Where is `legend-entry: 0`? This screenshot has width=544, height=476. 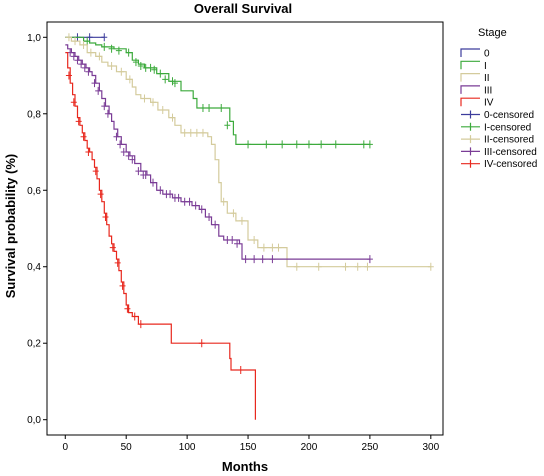
legend-entry: 0 is located at coordinates (475, 54).